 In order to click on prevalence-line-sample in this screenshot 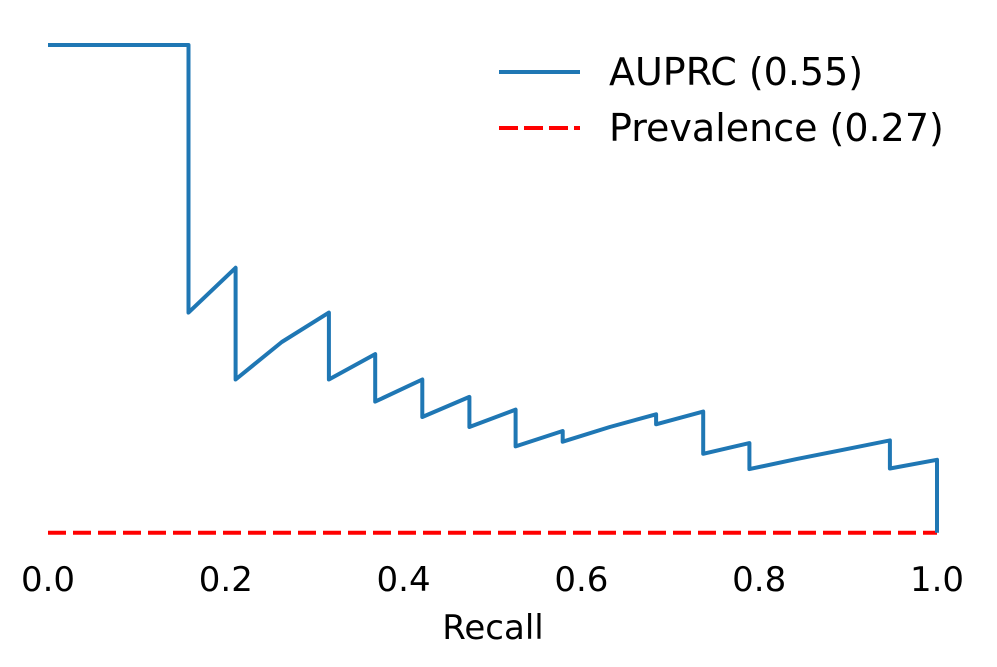, I will do `click(539, 128)`.